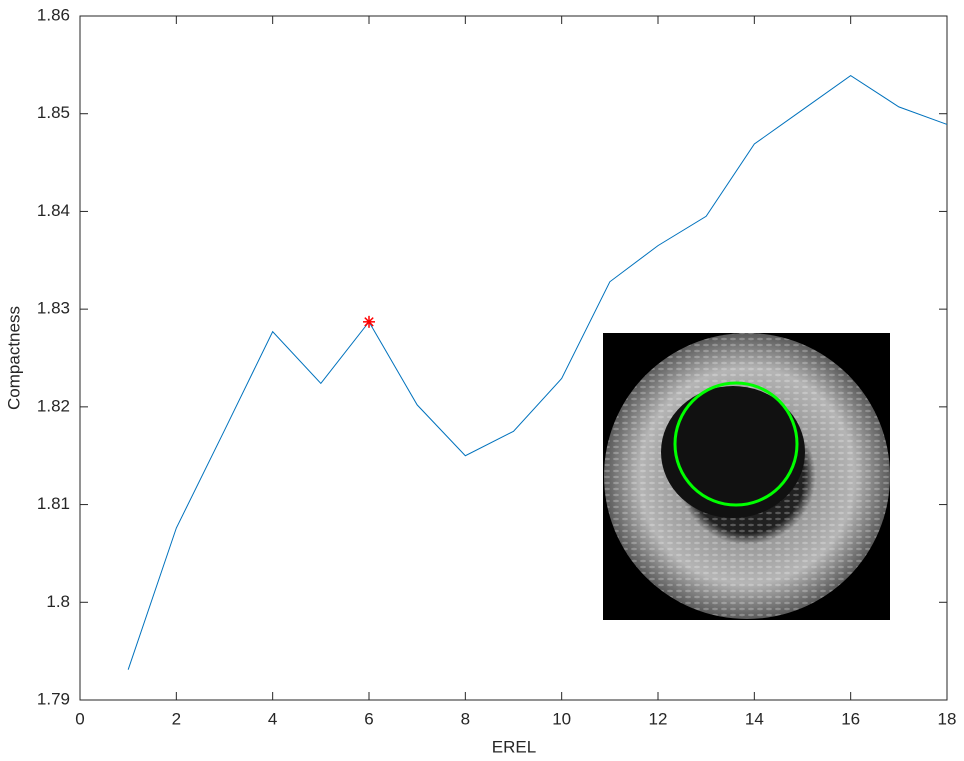 This screenshot has height=761, width=964. I want to click on highlight-marker, so click(369, 321).